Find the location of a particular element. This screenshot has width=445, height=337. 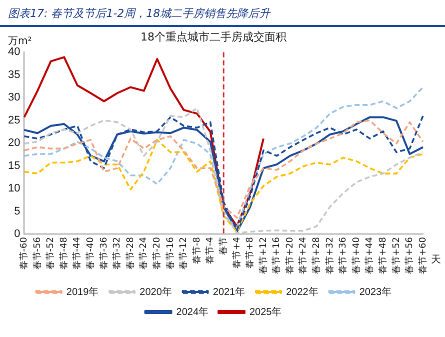

x-tick-label: 春节+8 is located at coordinates (250, 252).